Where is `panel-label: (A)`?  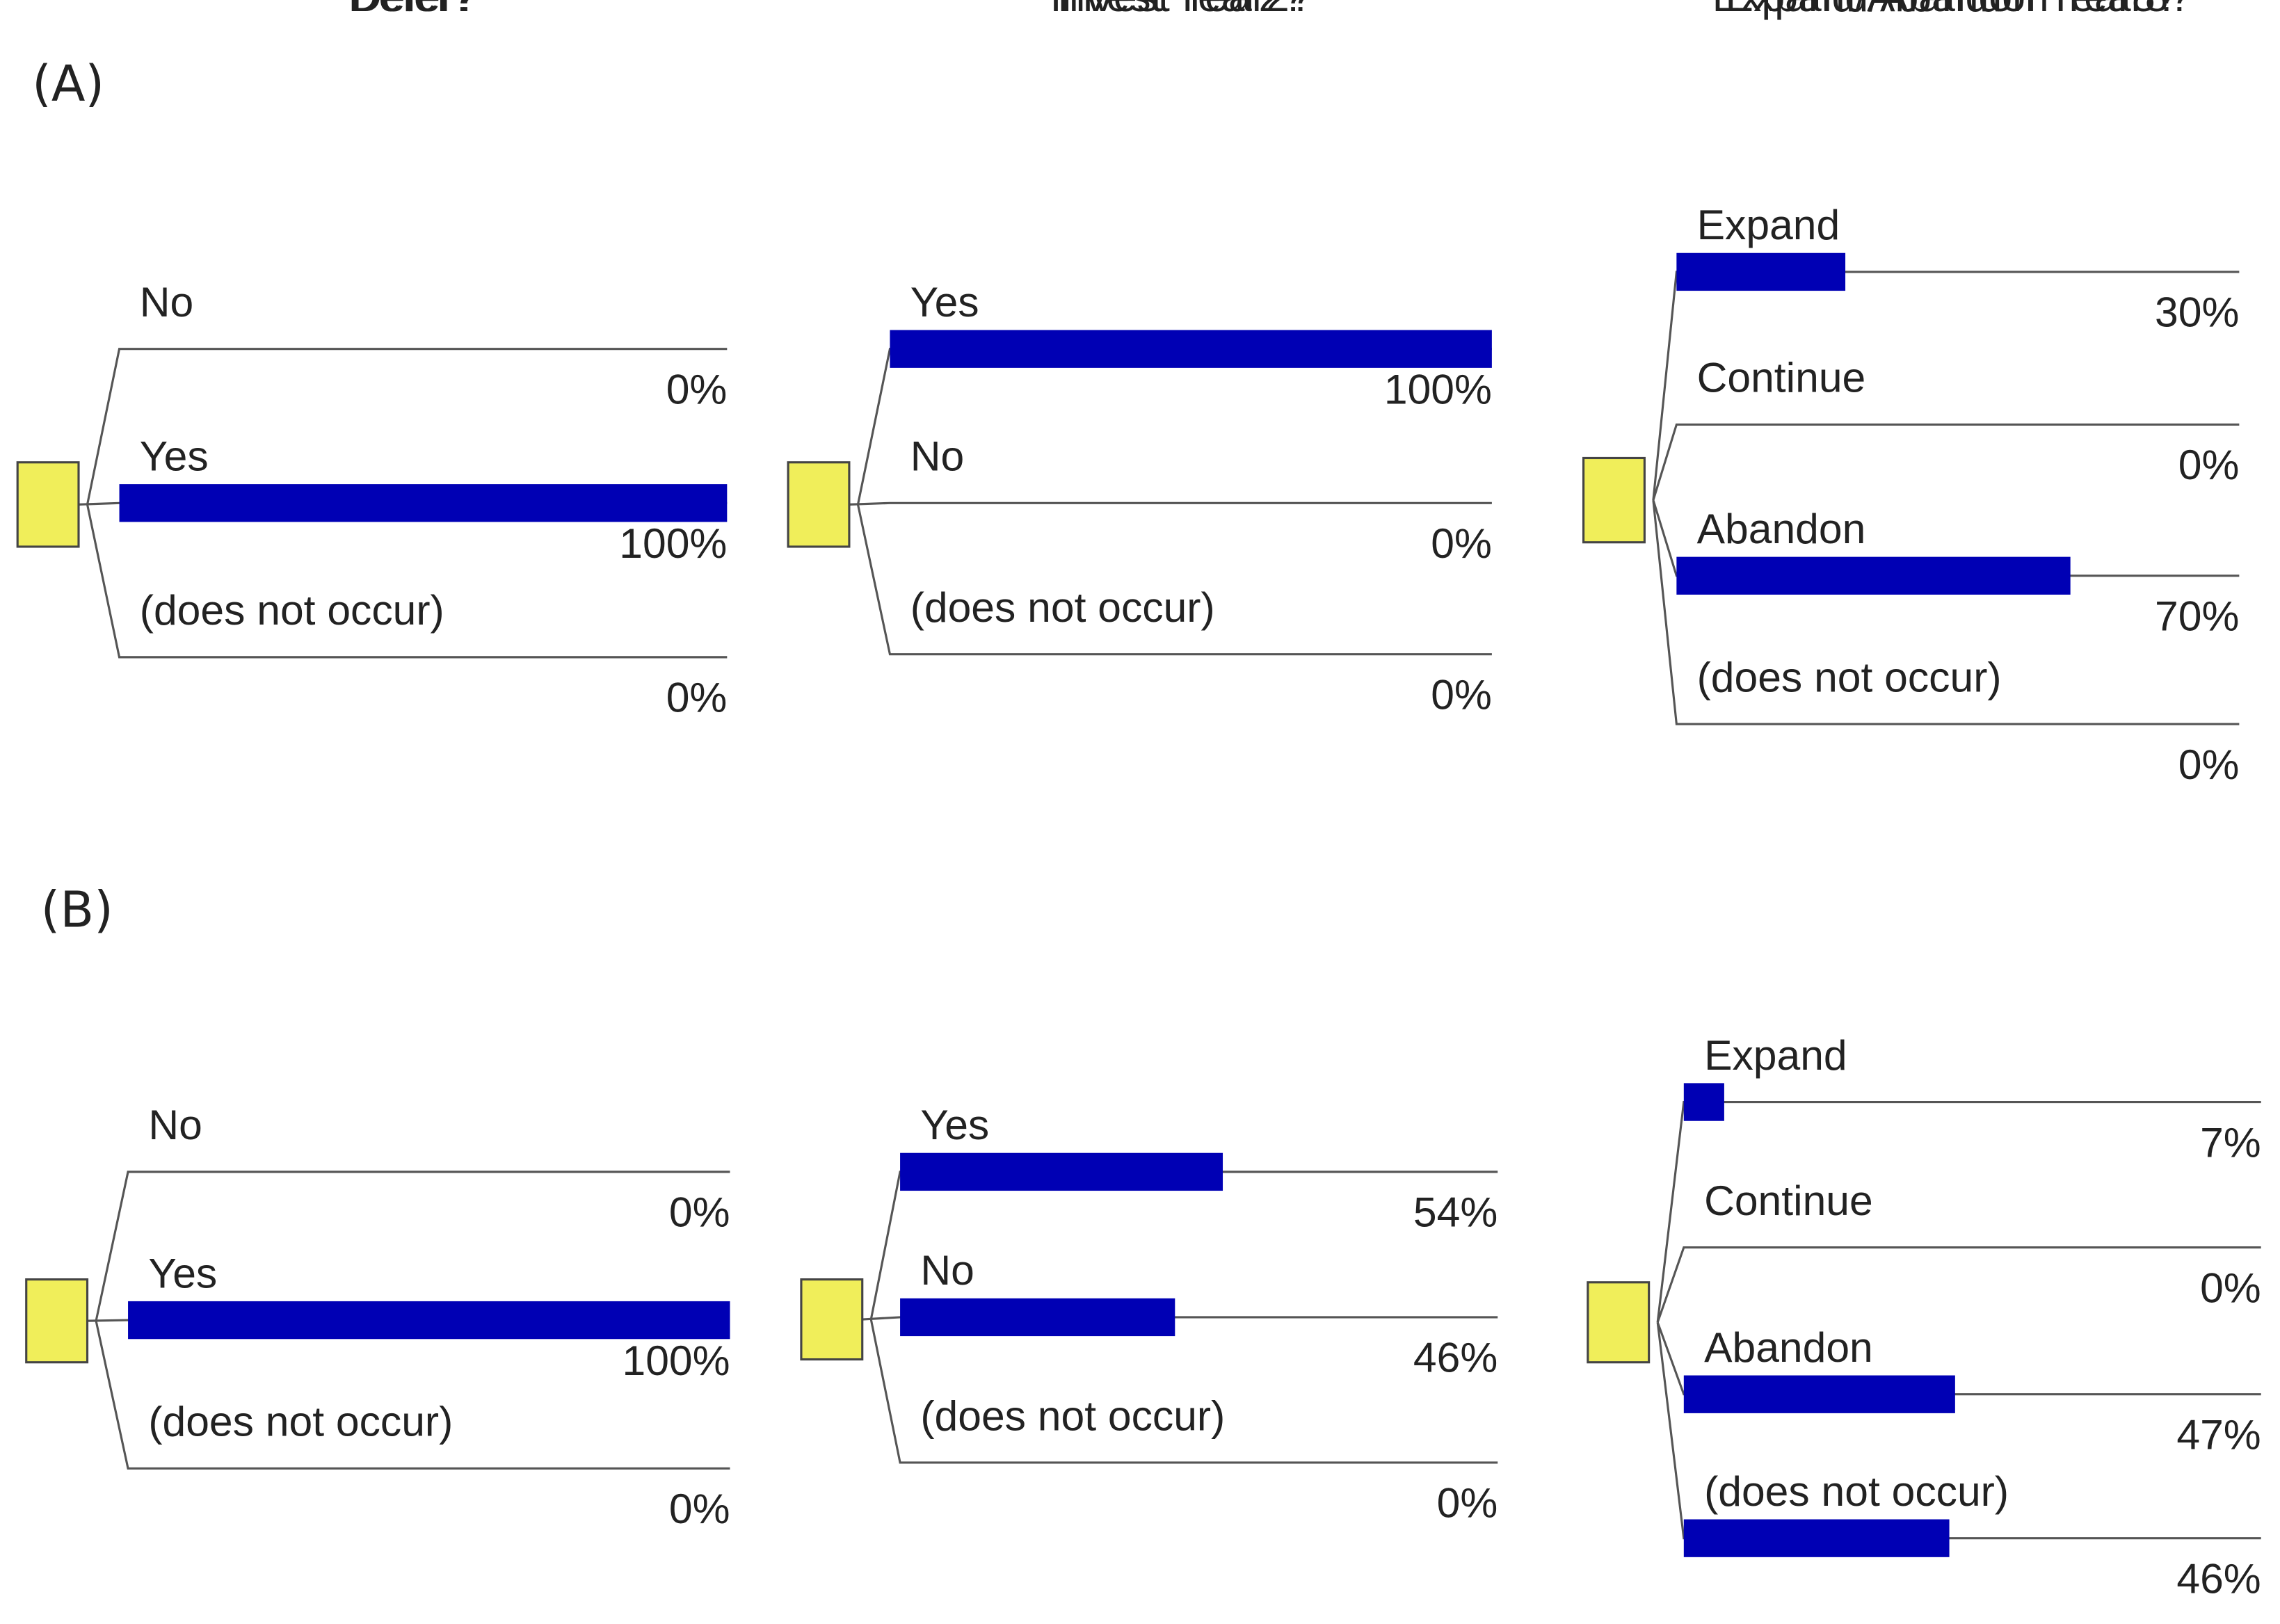 panel-label: (A) is located at coordinates (68, 84).